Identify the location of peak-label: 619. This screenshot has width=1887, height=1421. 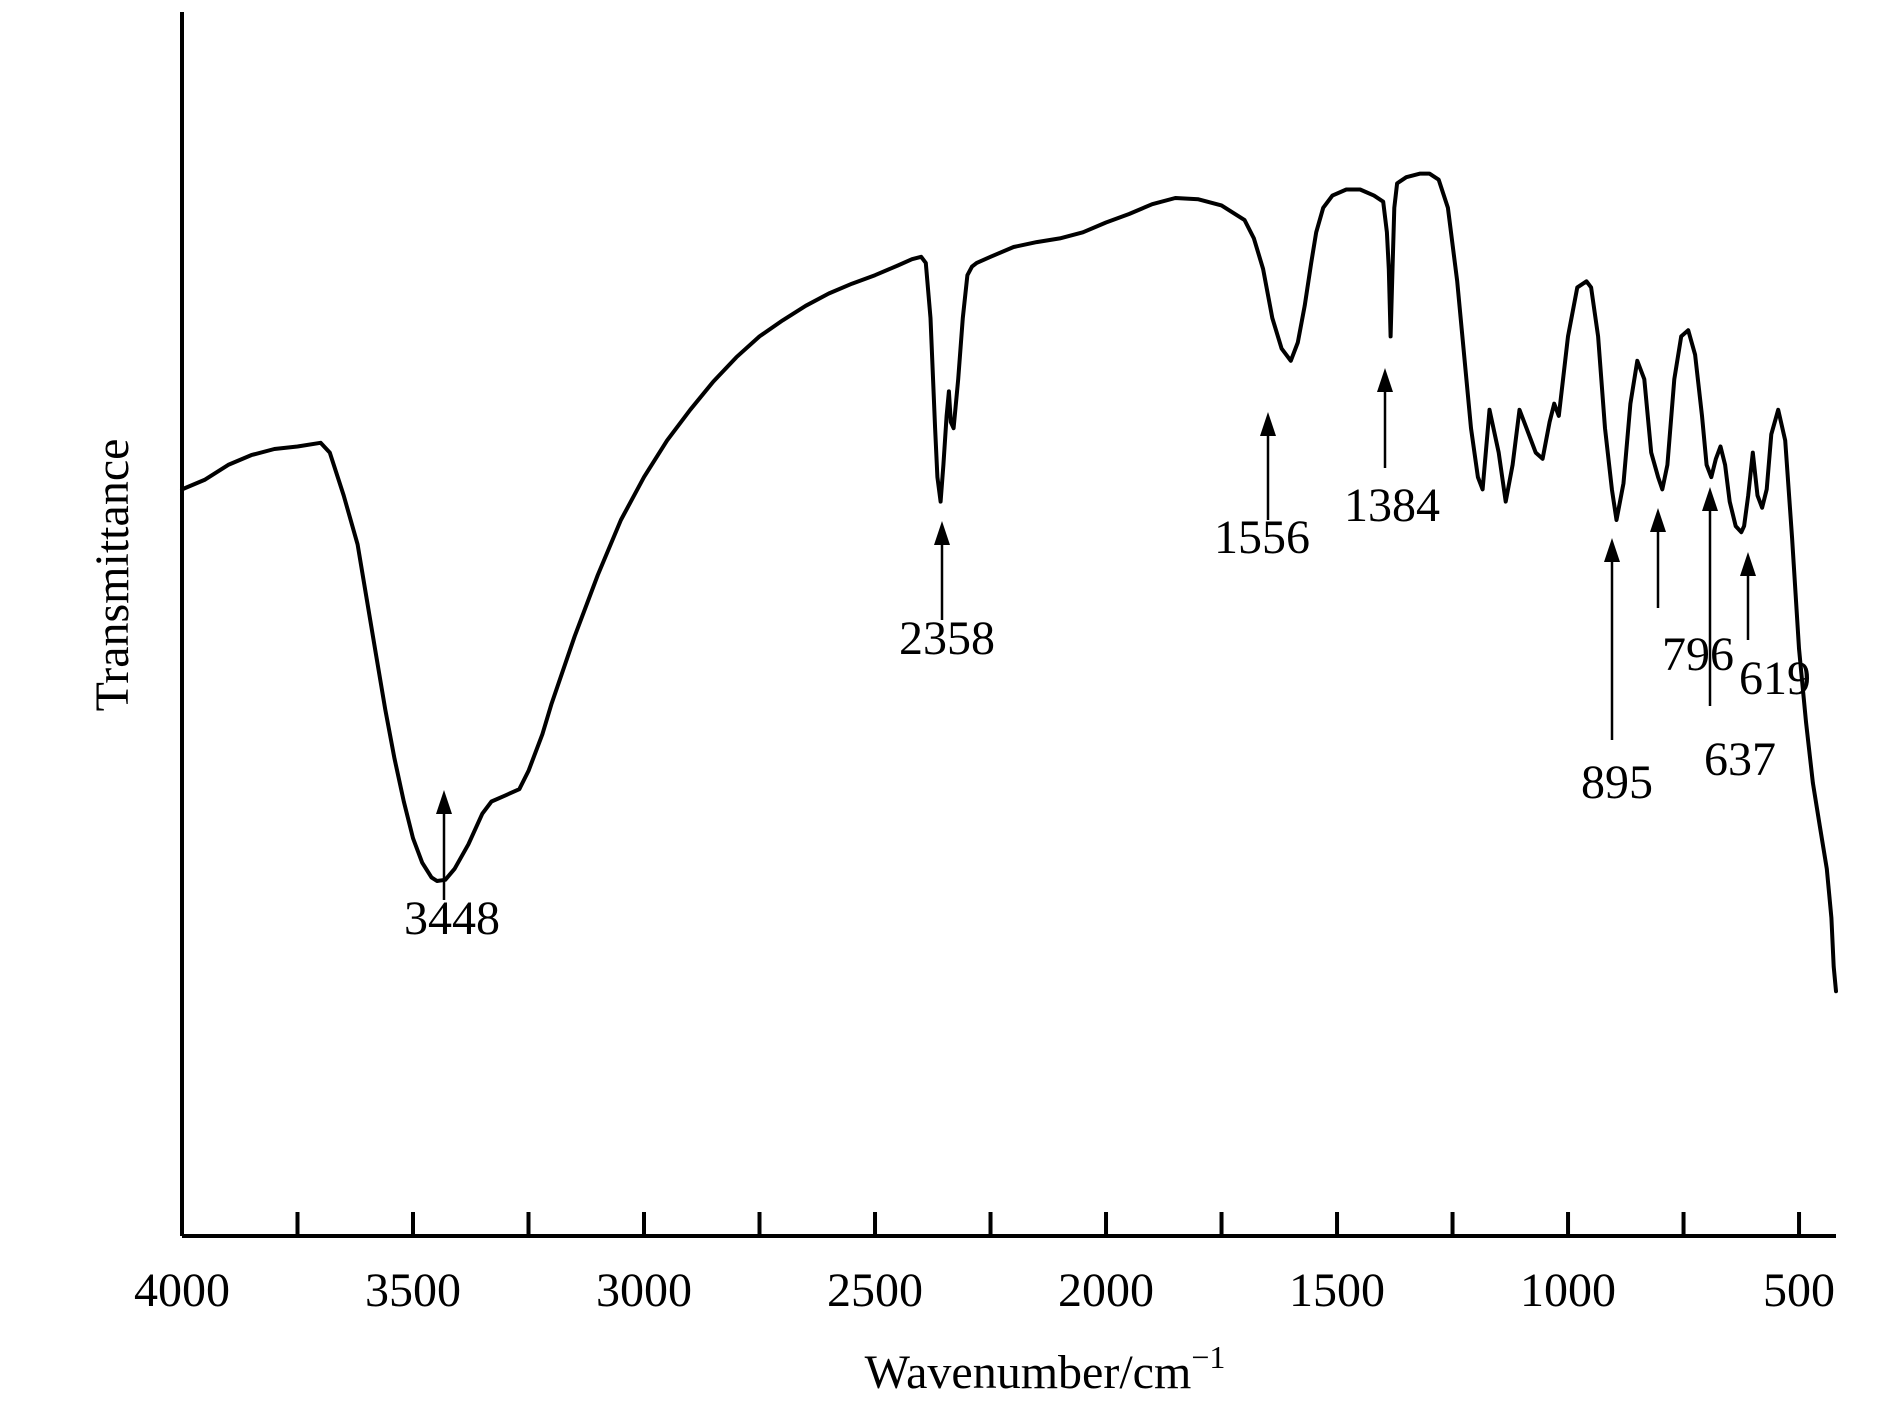
(1775, 678).